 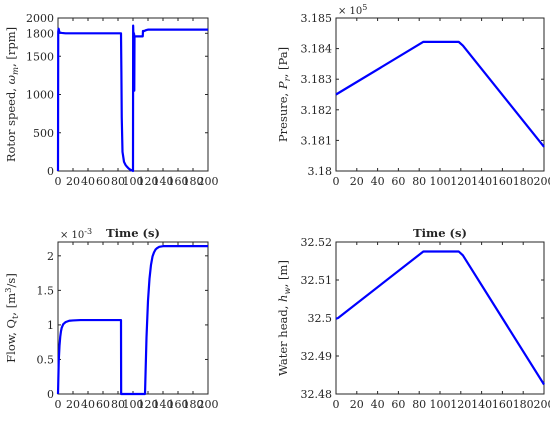 I want to click on y-tick-label: 3.185, so click(x=317, y=18).